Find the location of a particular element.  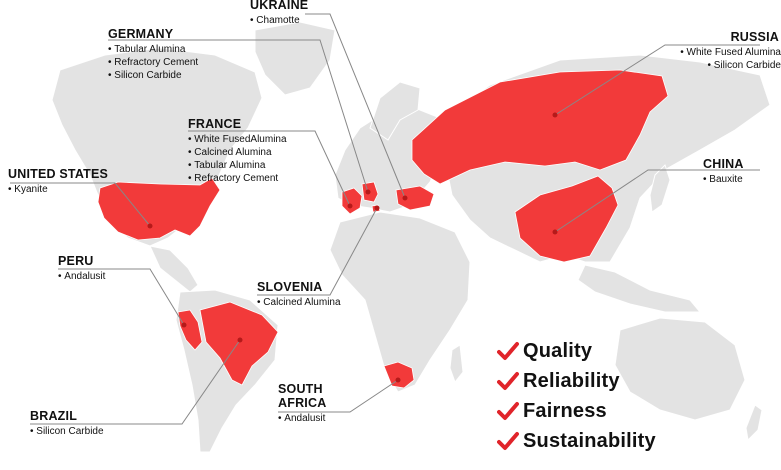

value-label: Fairness is located at coordinates (565, 410).